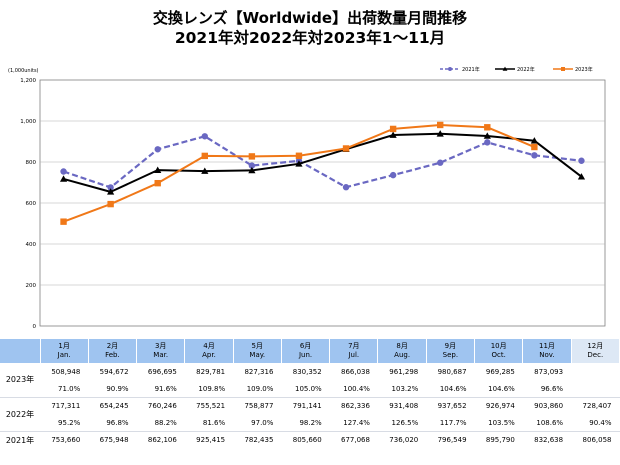  I want to click on month-header: 8月 Aug., so click(402, 351).